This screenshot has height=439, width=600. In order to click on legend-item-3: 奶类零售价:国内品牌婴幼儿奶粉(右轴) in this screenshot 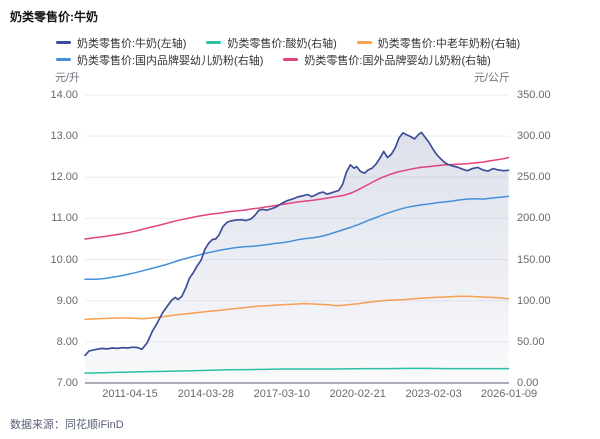, I will do `click(159, 60)`.